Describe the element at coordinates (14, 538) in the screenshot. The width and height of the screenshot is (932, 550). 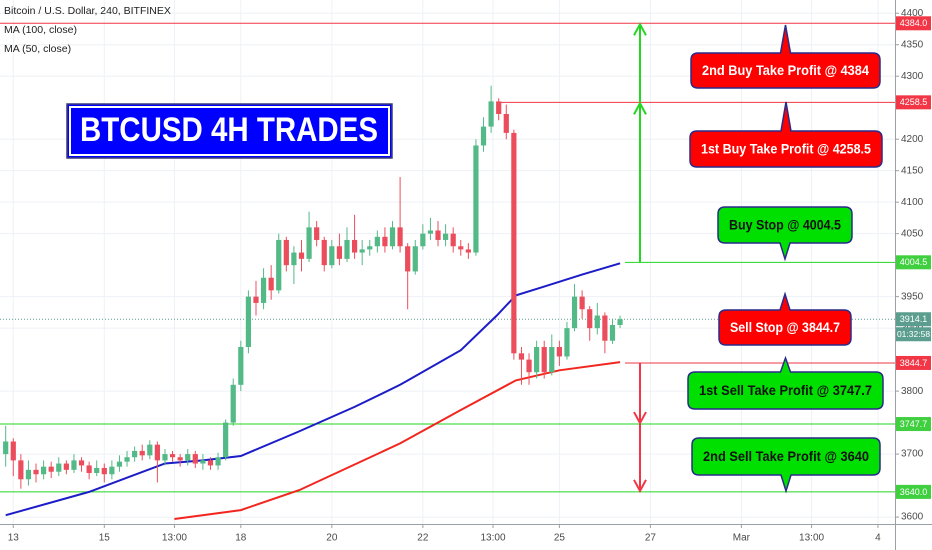
I see `x-tick-label: 13` at that location.